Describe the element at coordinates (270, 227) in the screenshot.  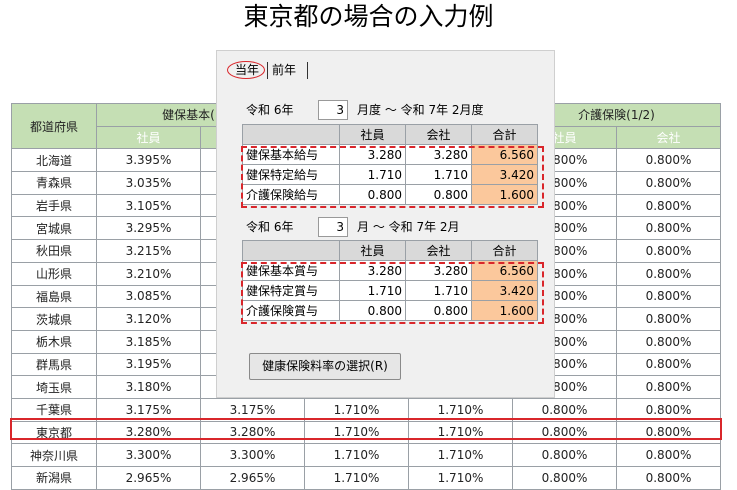
I see `bonus-from-era: 令和 6年` at that location.